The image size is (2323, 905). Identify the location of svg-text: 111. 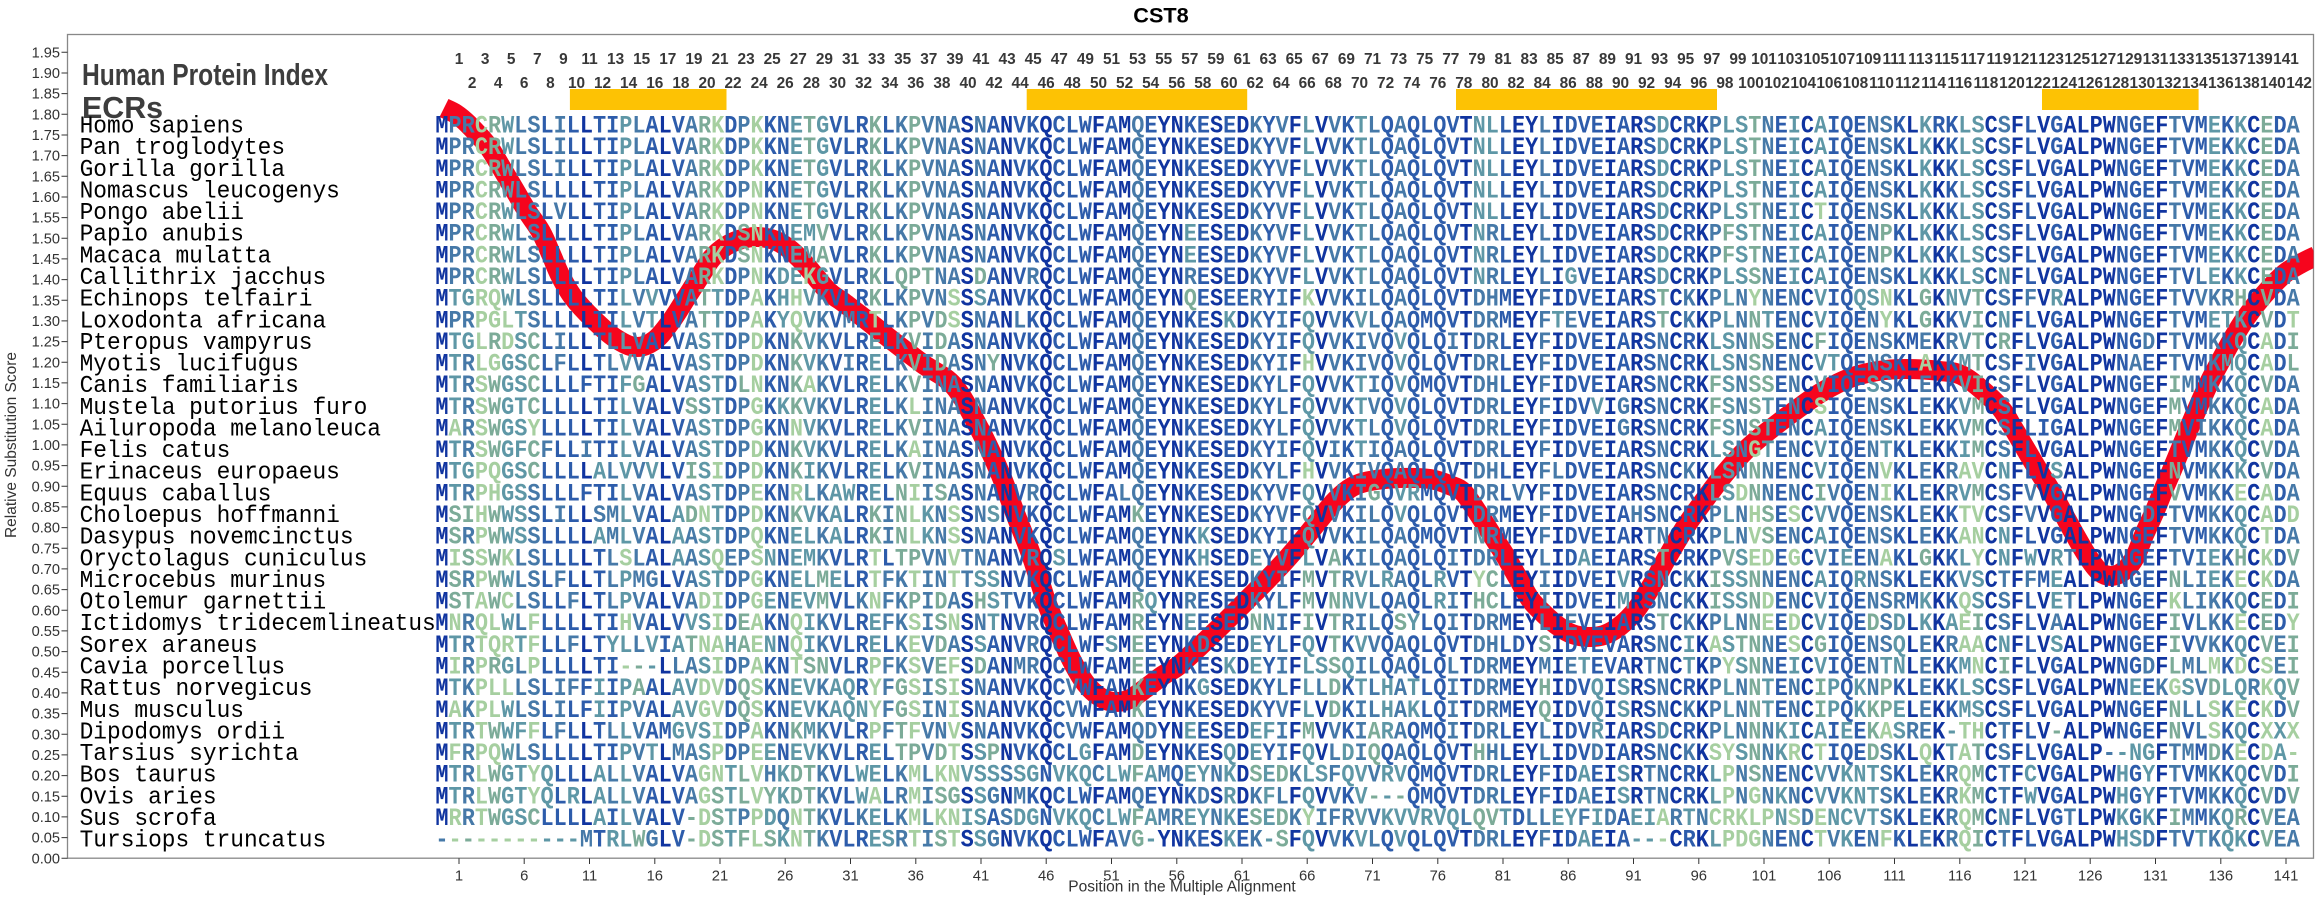
(1895, 59).